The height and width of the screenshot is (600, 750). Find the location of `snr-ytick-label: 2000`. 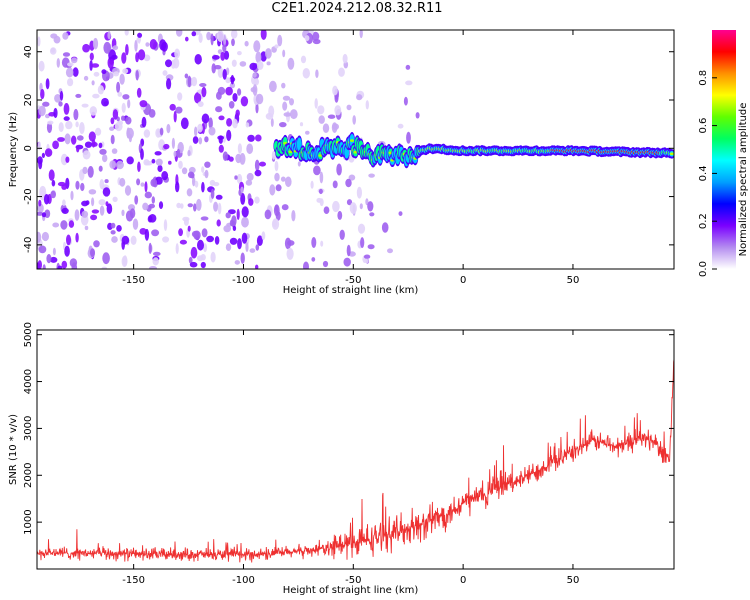

snr-ytick-label: 2000 is located at coordinates (28, 475).